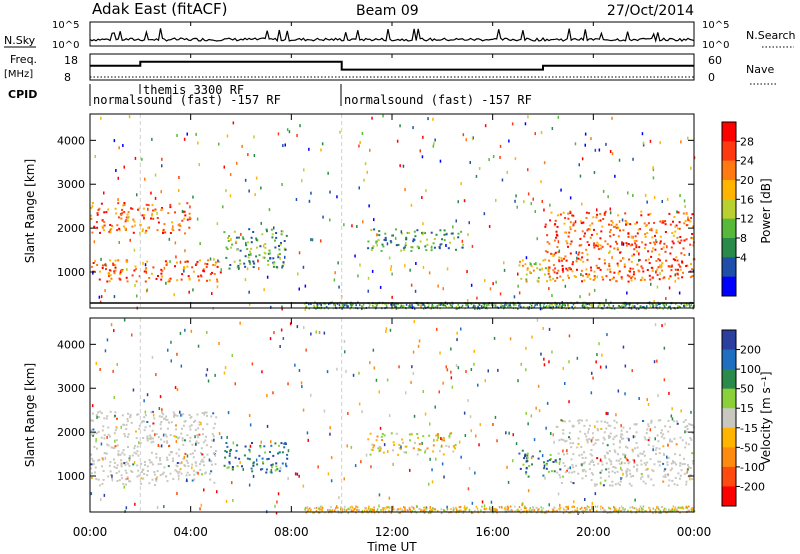  Describe the element at coordinates (747, 389) in the screenshot. I see `colorbar-tick-label: 50` at that location.